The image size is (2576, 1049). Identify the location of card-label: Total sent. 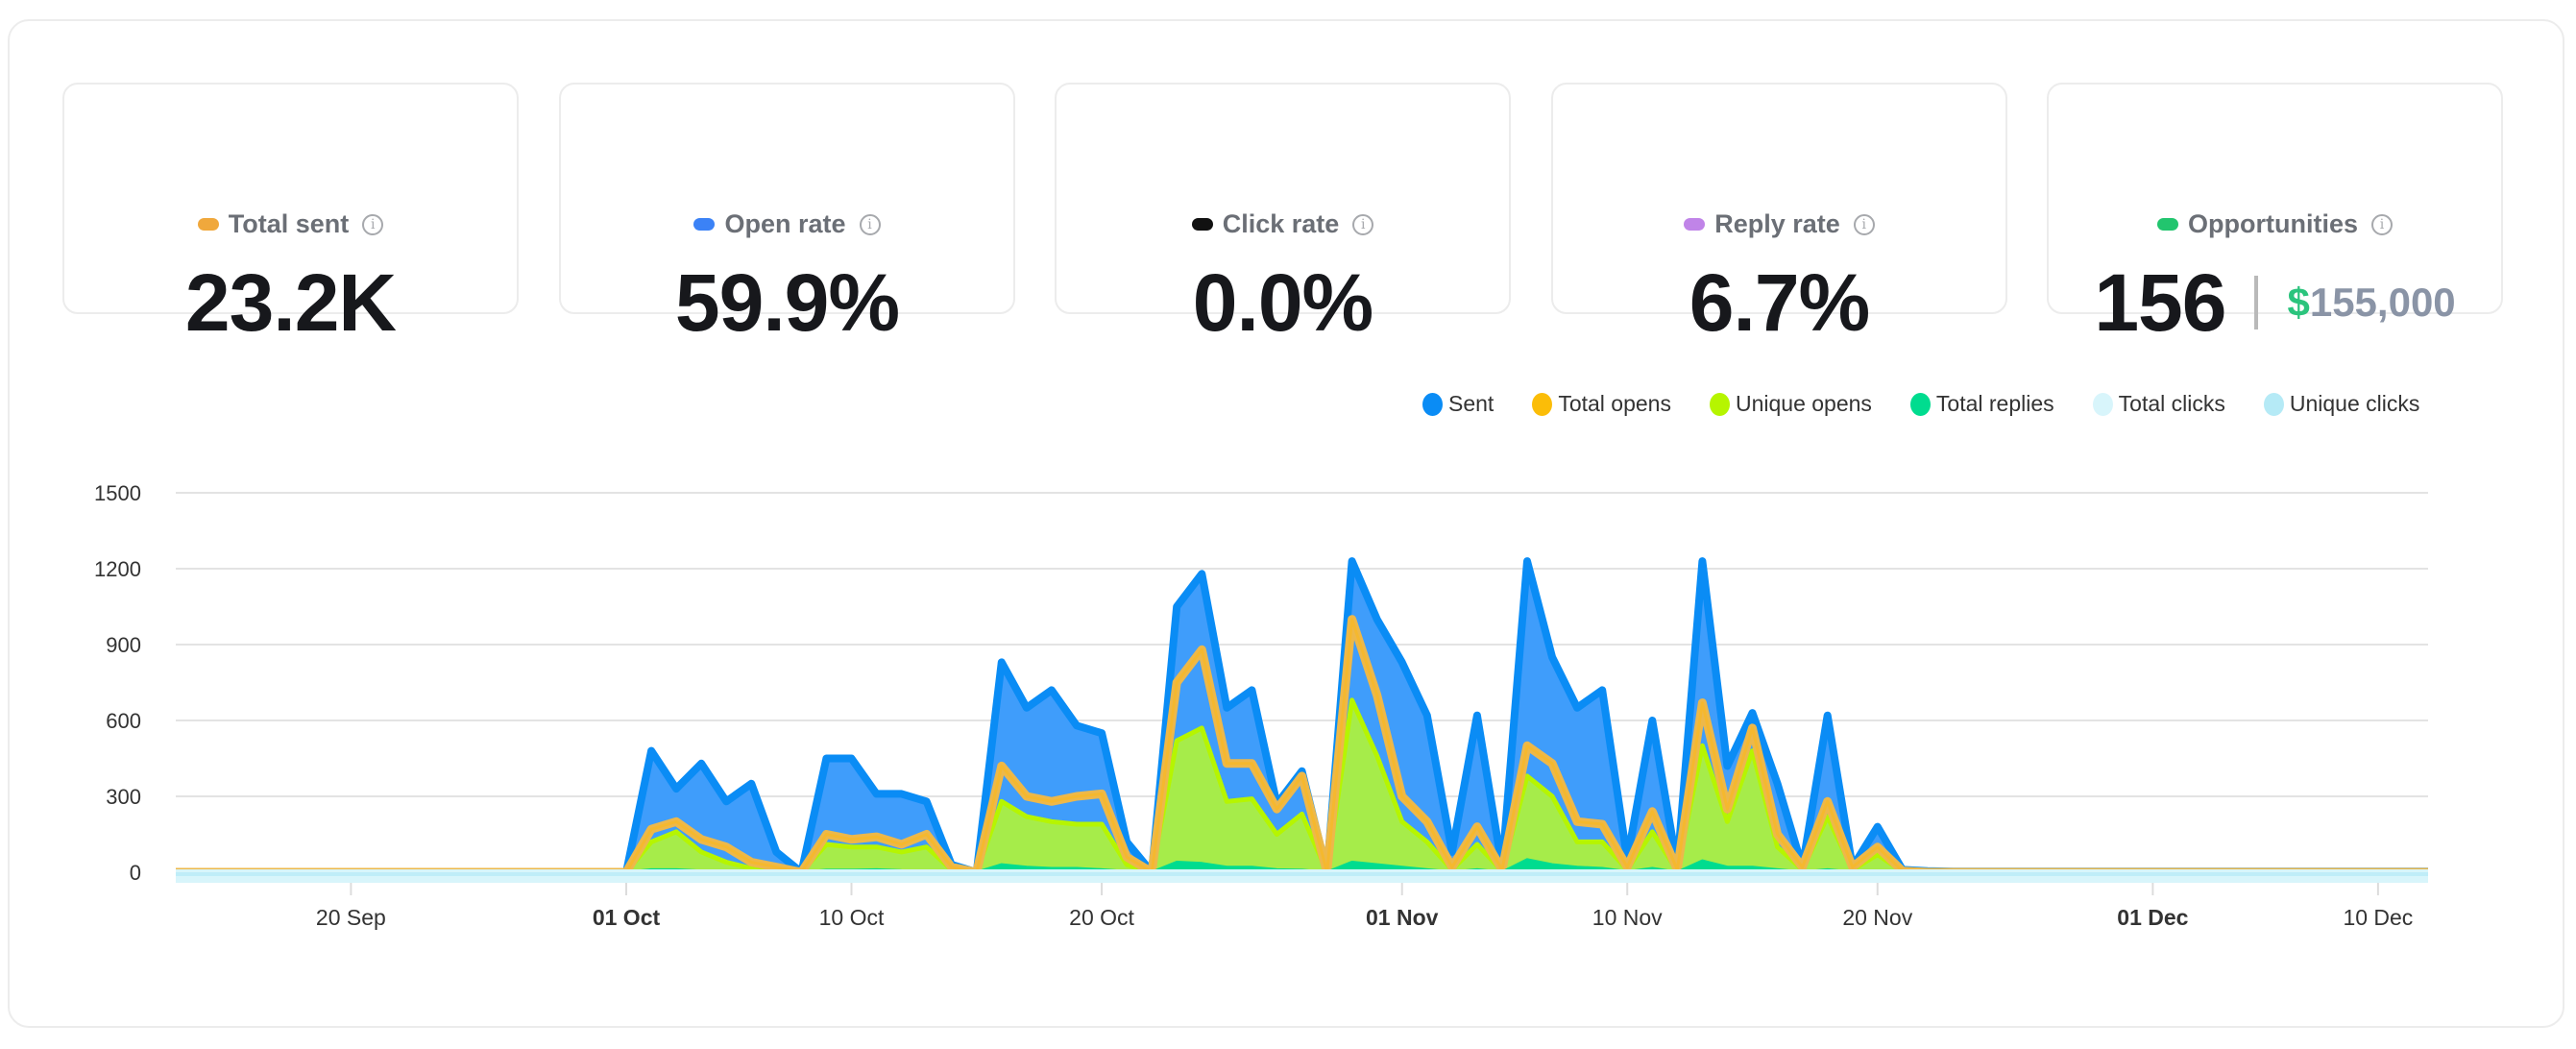
(289, 223).